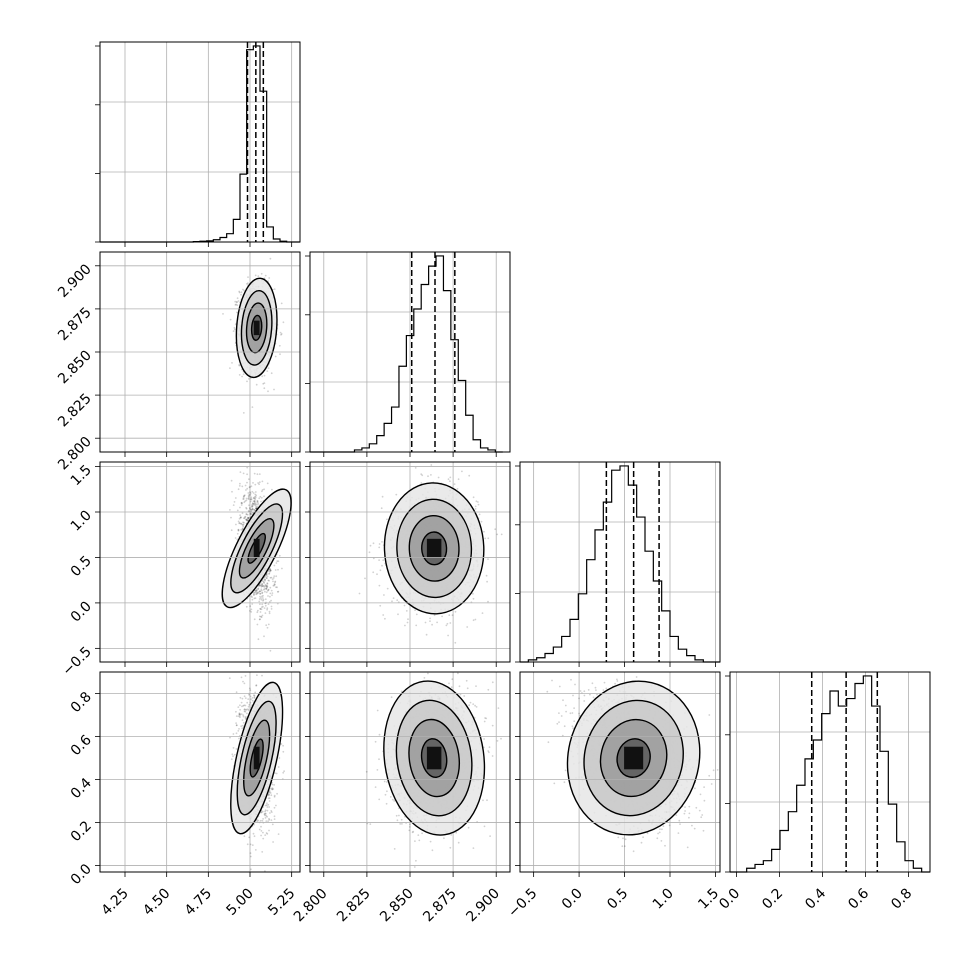 The height and width of the screenshot is (970, 970). I want to click on y-tick-label: 2.850, so click(75, 368).